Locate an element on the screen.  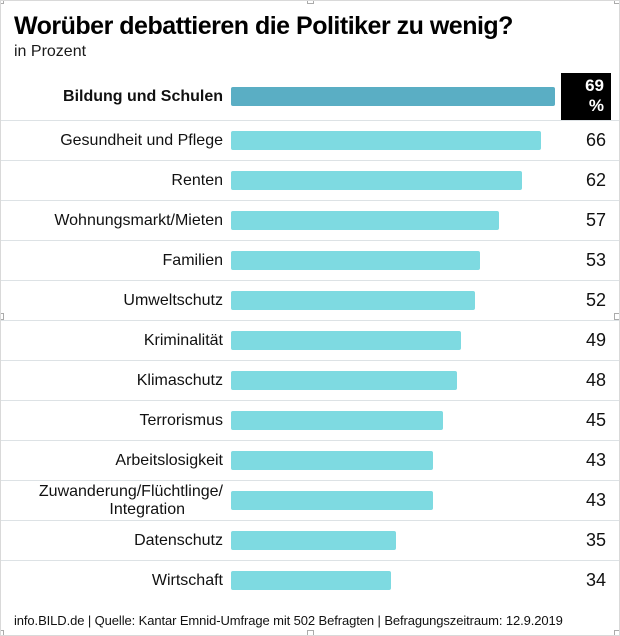
category-label: Umweltschutz is located at coordinates (173, 300).